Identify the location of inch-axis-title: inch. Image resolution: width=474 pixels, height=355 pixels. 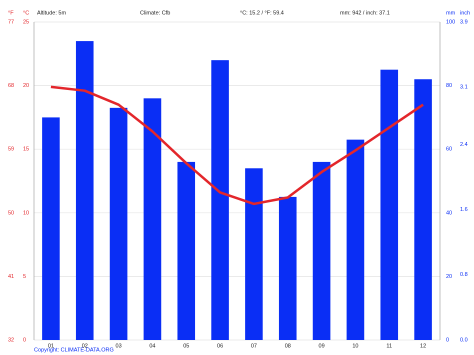
(465, 13).